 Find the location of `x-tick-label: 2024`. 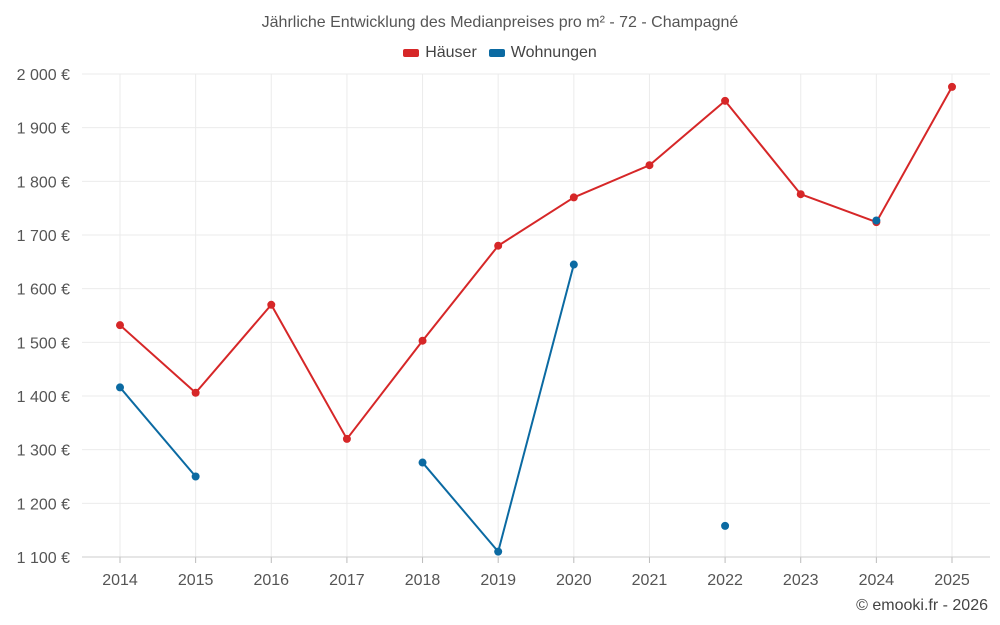

x-tick-label: 2024 is located at coordinates (877, 580).